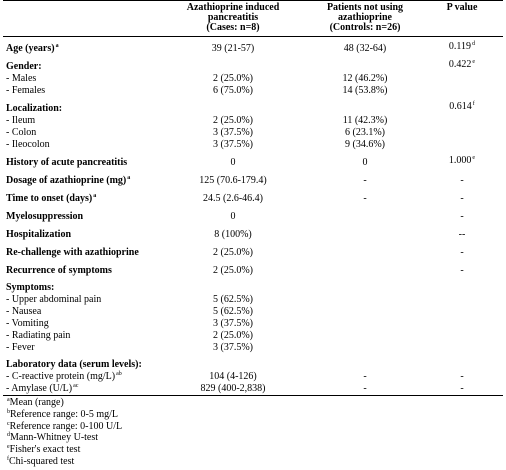 This screenshot has width=506, height=470. I want to click on label-text: - Radiating pain, so click(38, 335).